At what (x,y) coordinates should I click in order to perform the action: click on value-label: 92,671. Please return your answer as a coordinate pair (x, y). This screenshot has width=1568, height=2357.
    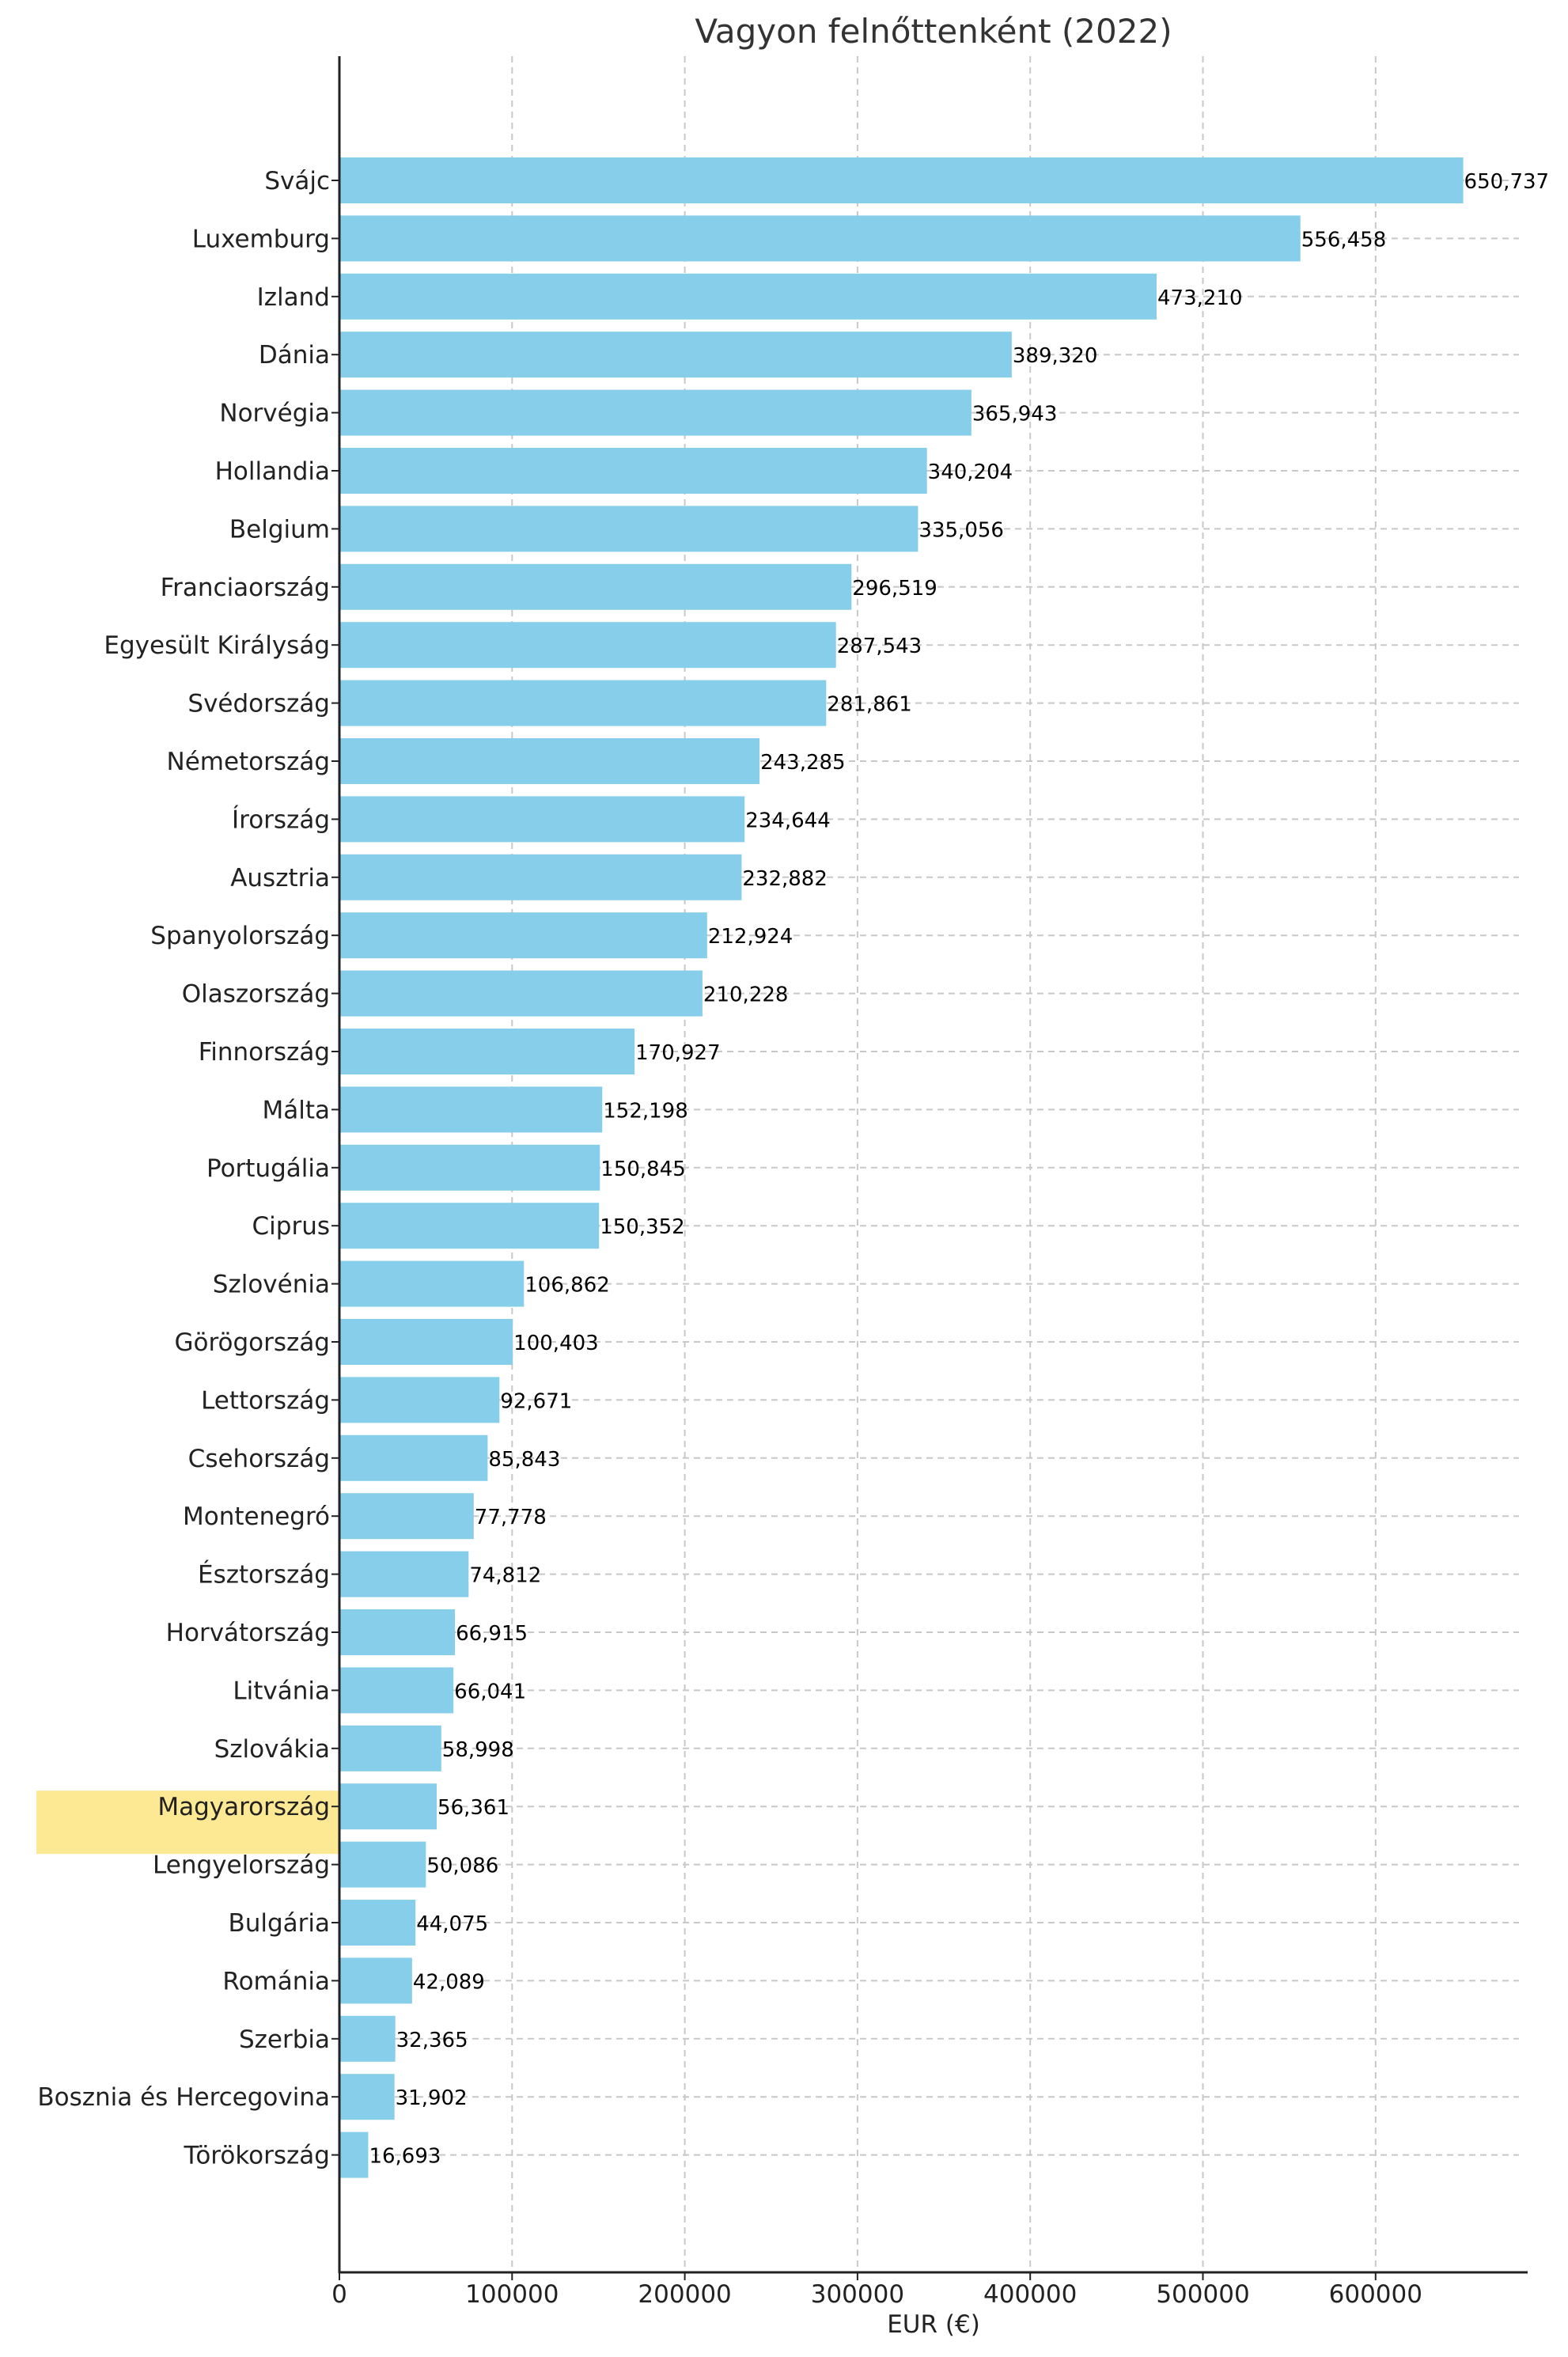
    Looking at the image, I should click on (536, 1401).